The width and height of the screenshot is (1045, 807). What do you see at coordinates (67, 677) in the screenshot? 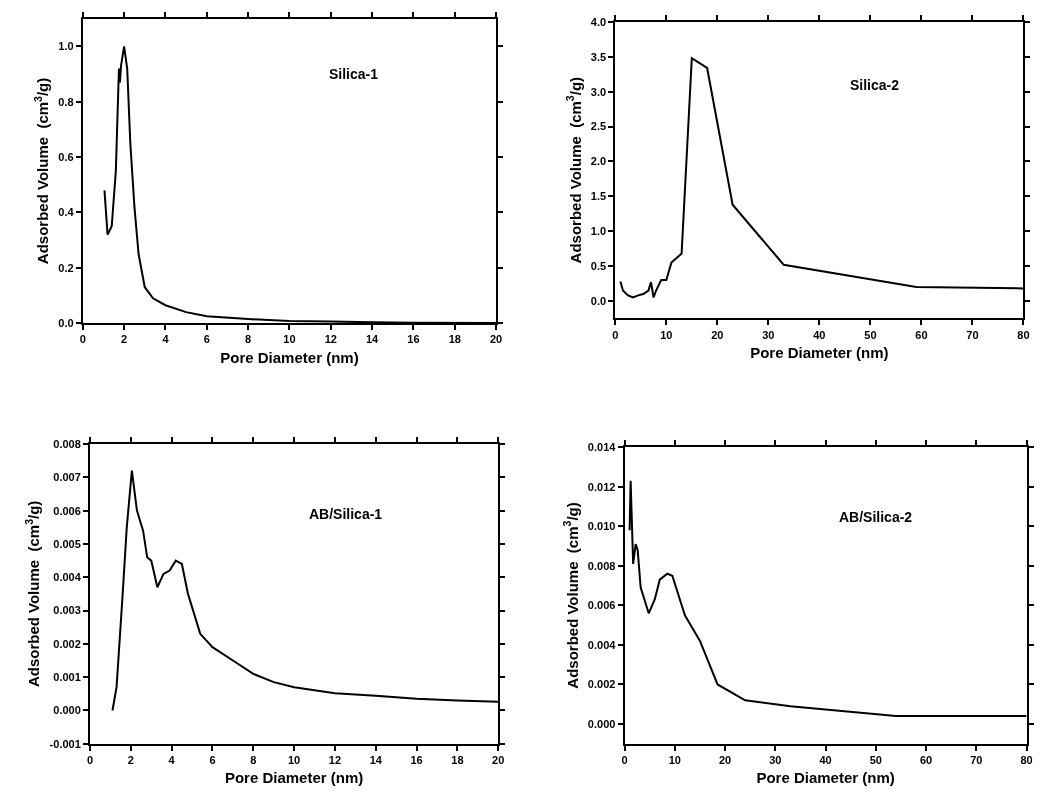
I see `y-tick-label: 0.001` at bounding box center [67, 677].